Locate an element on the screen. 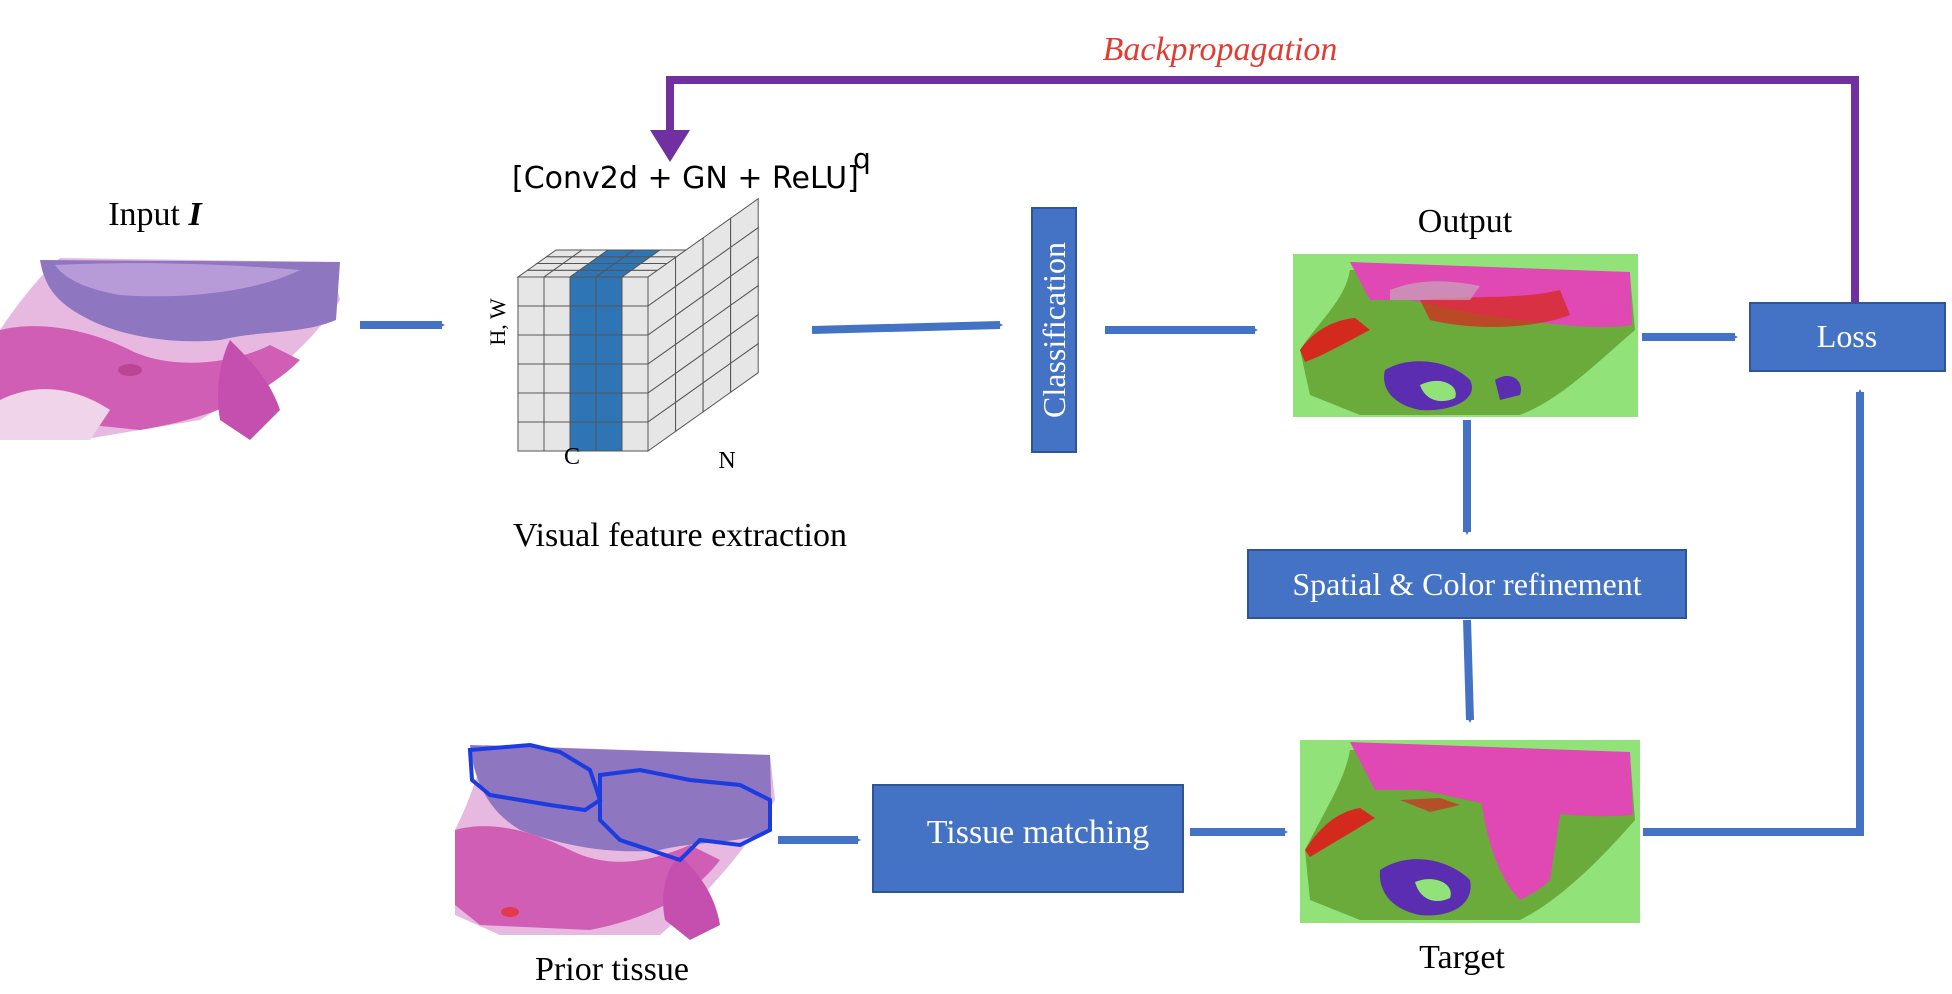 The height and width of the screenshot is (994, 1952). loss-box: Loss is located at coordinates (1847, 337).